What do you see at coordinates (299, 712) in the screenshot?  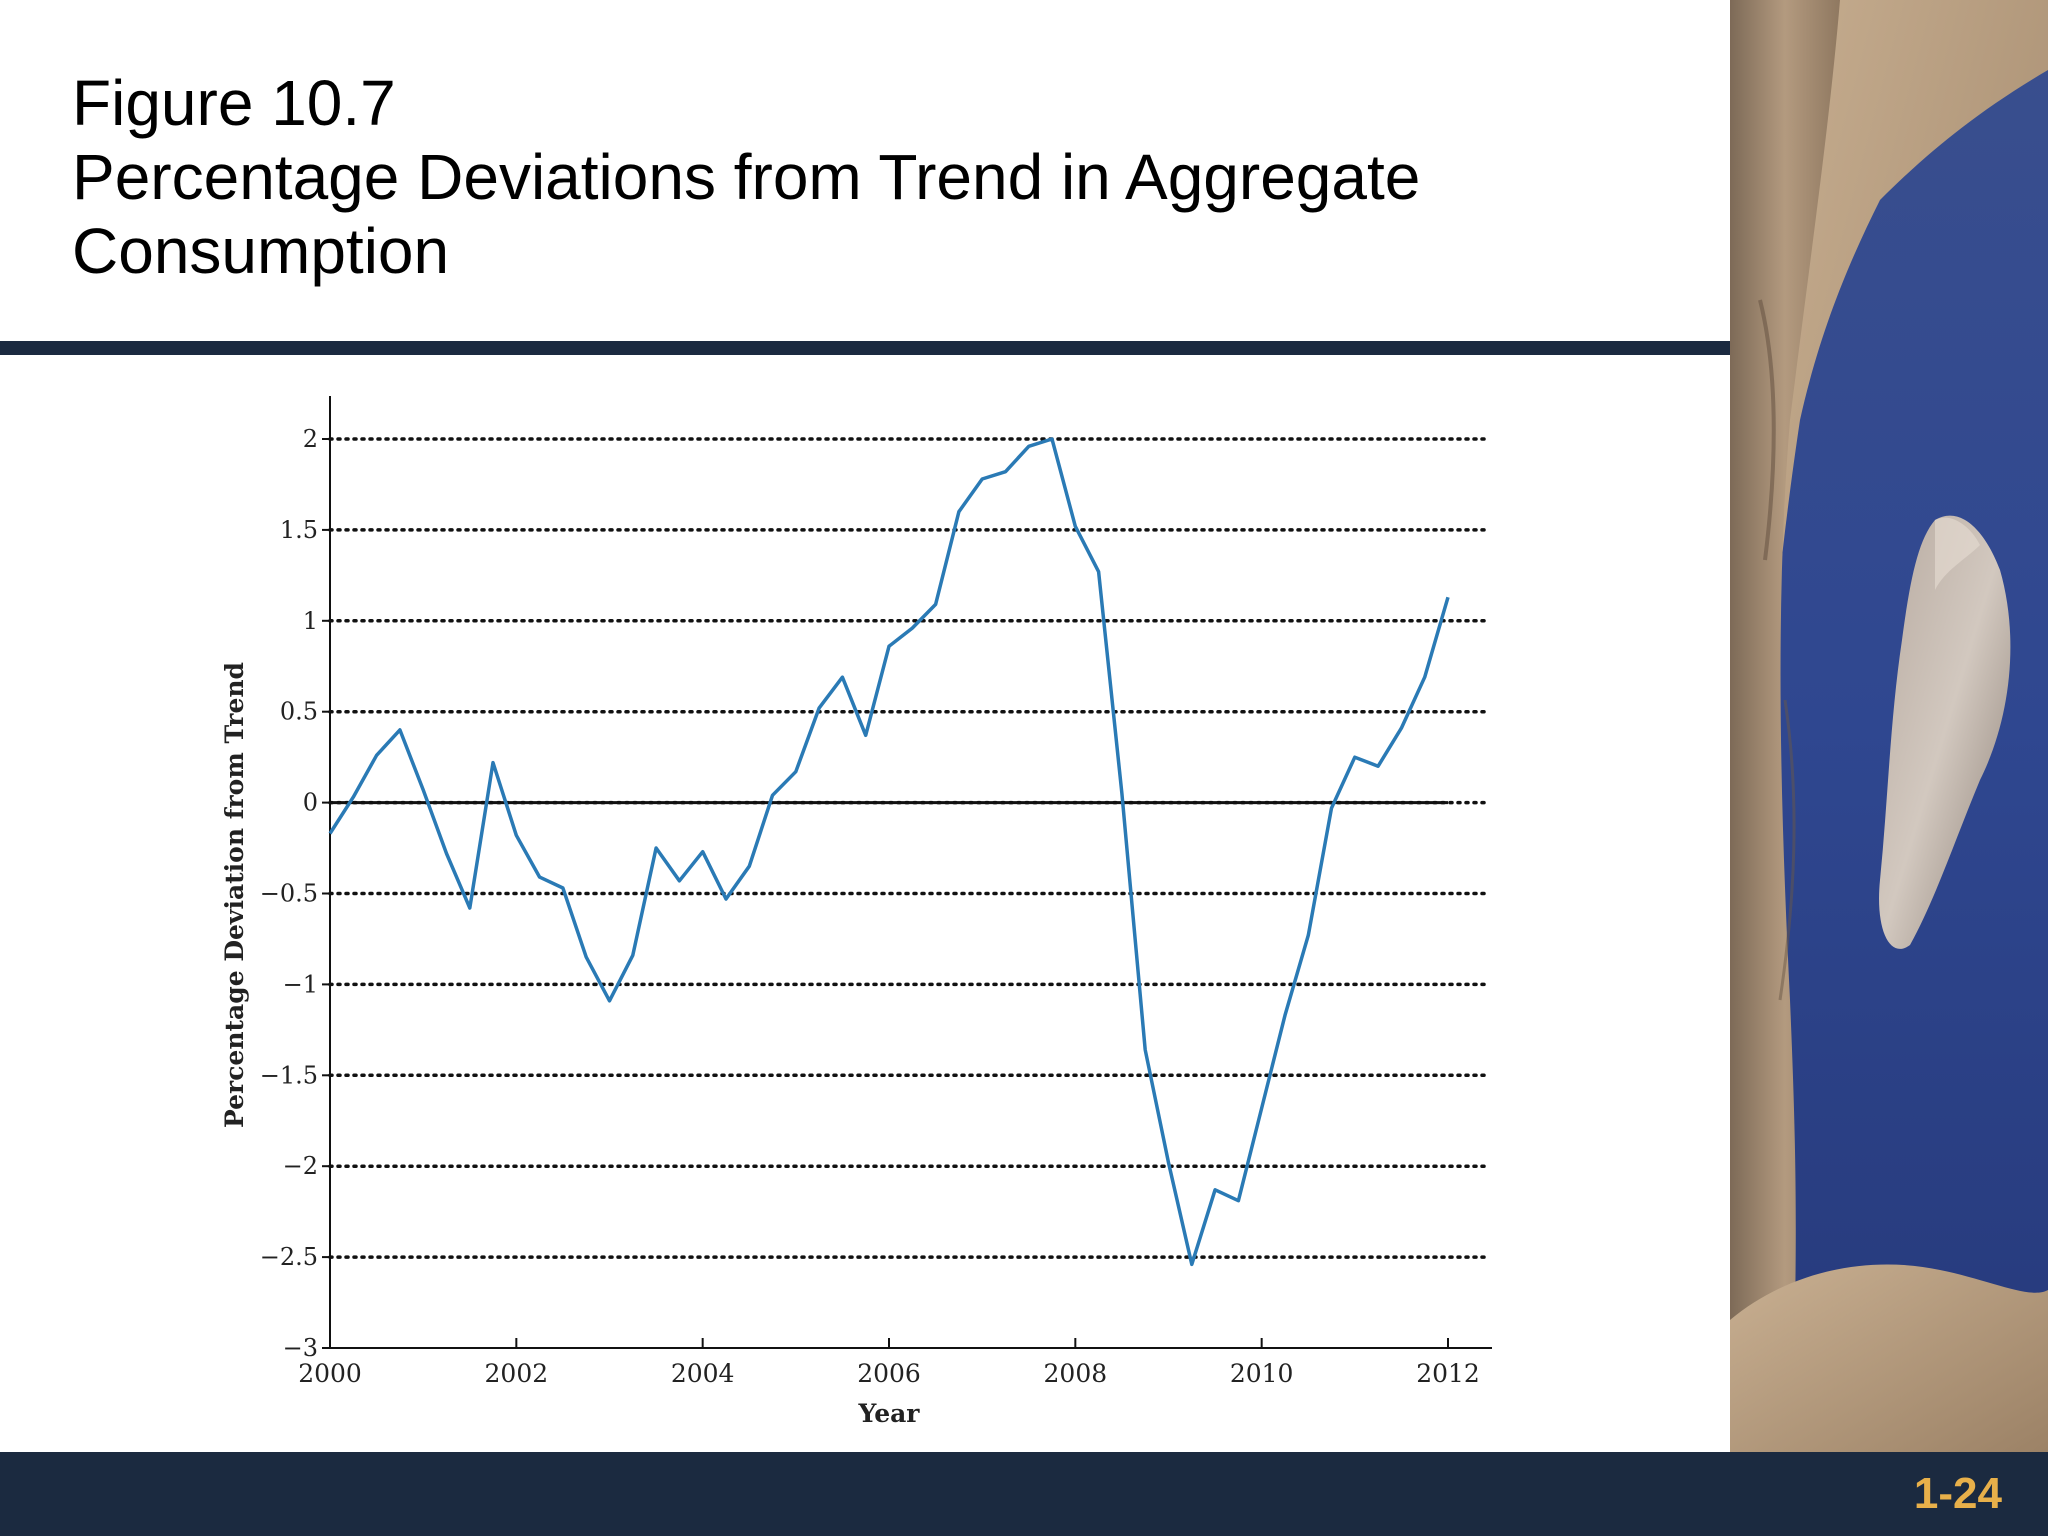 I see `y-tick-label: 0.5` at bounding box center [299, 712].